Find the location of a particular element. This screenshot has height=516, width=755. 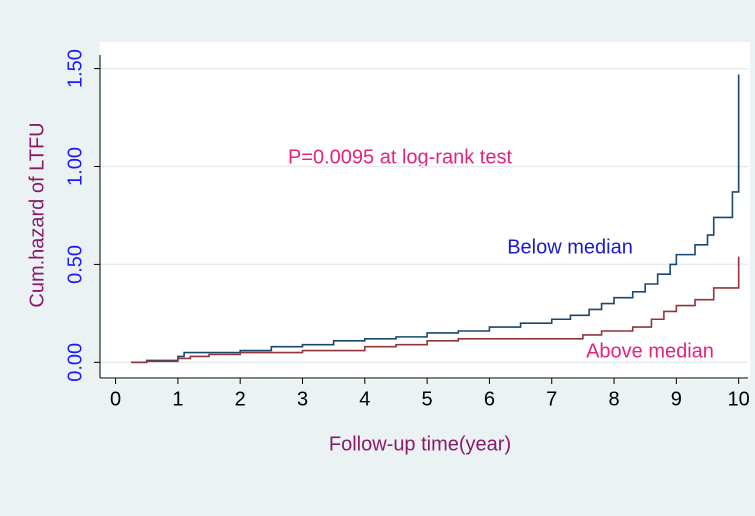

y-axis-title: Cum.hazard of LTFU is located at coordinates (37, 214).